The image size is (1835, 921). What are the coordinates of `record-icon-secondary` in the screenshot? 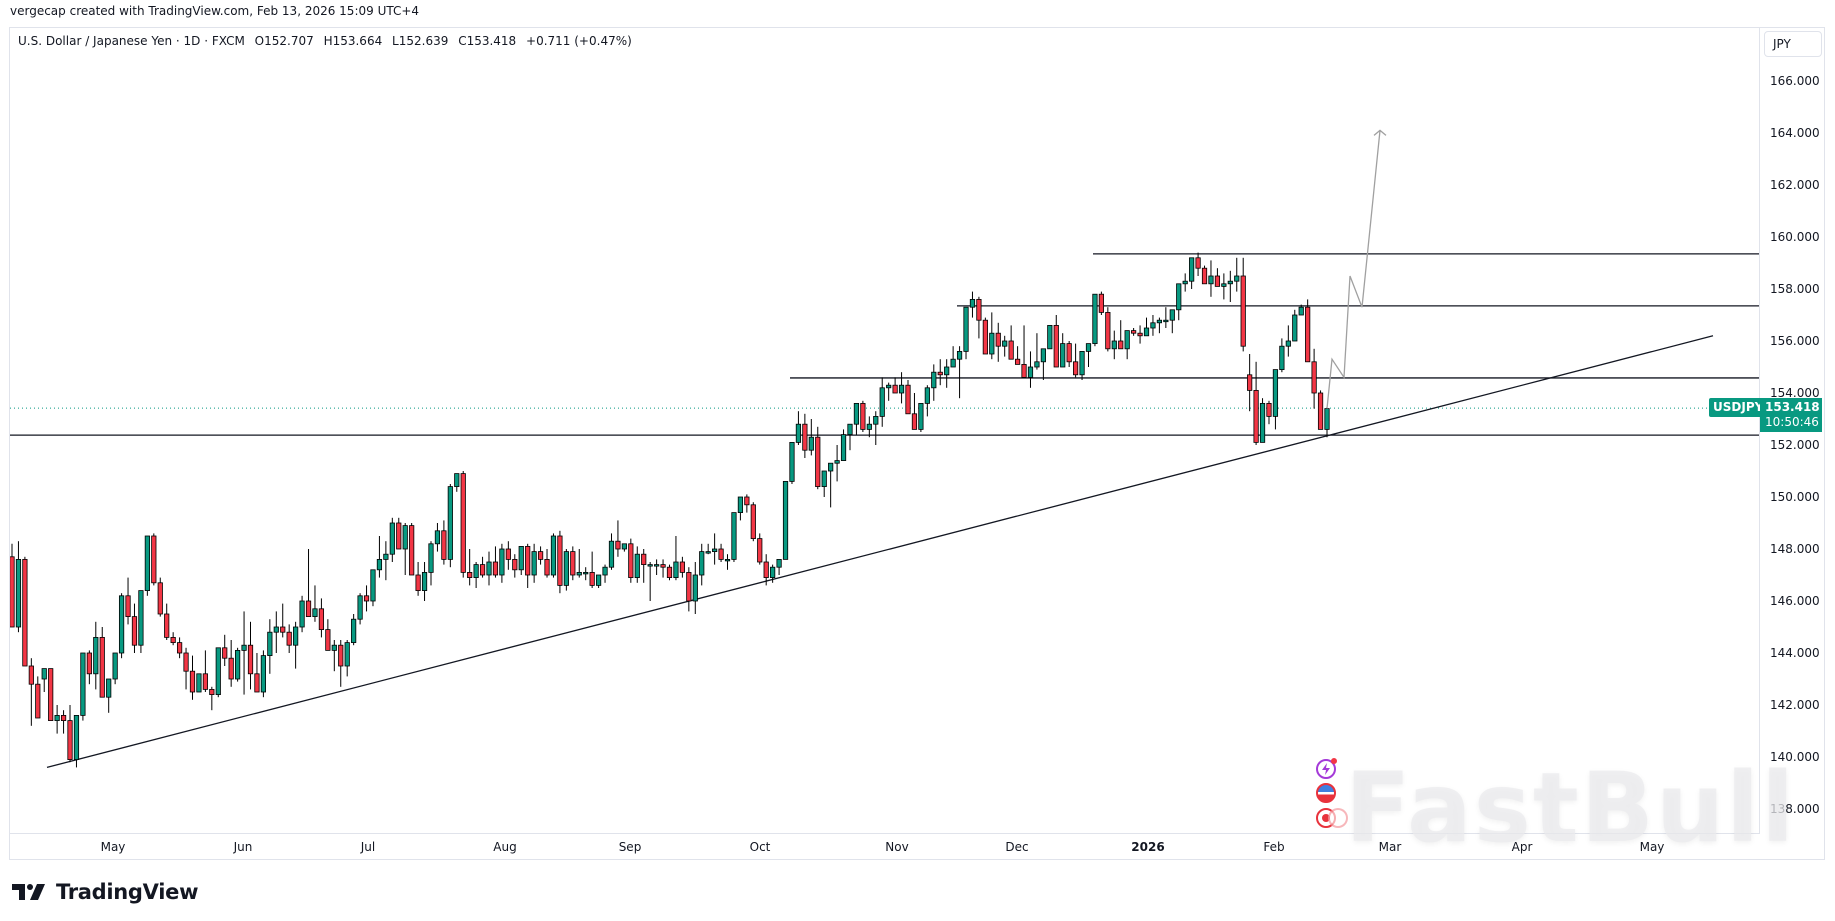 It's located at (1338, 818).